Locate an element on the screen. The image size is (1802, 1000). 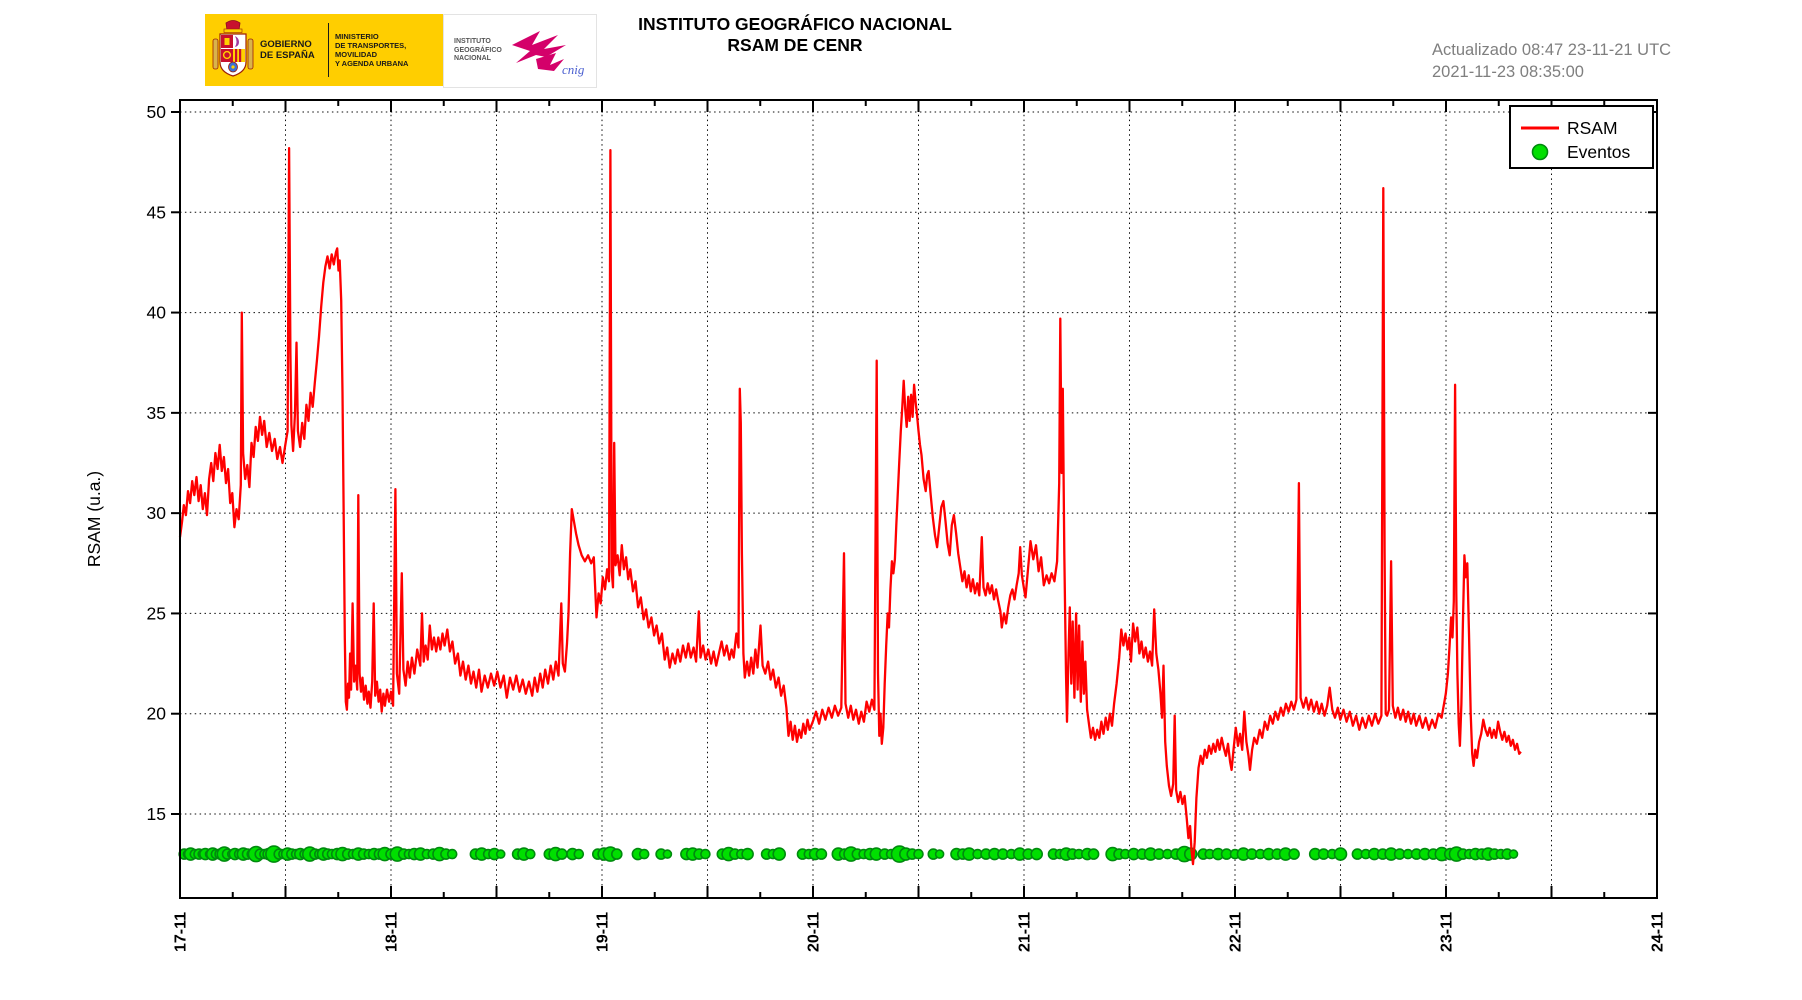
svg-text: 22-11 is located at coordinates (1236, 932).